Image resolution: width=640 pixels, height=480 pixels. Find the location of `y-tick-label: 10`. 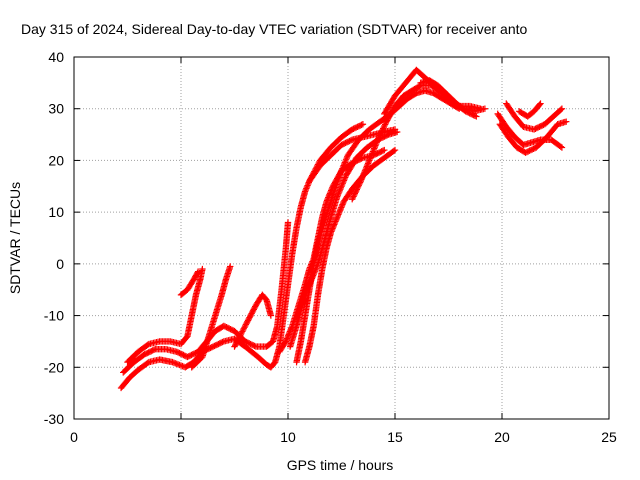

y-tick-label: 10 is located at coordinates (56, 212).